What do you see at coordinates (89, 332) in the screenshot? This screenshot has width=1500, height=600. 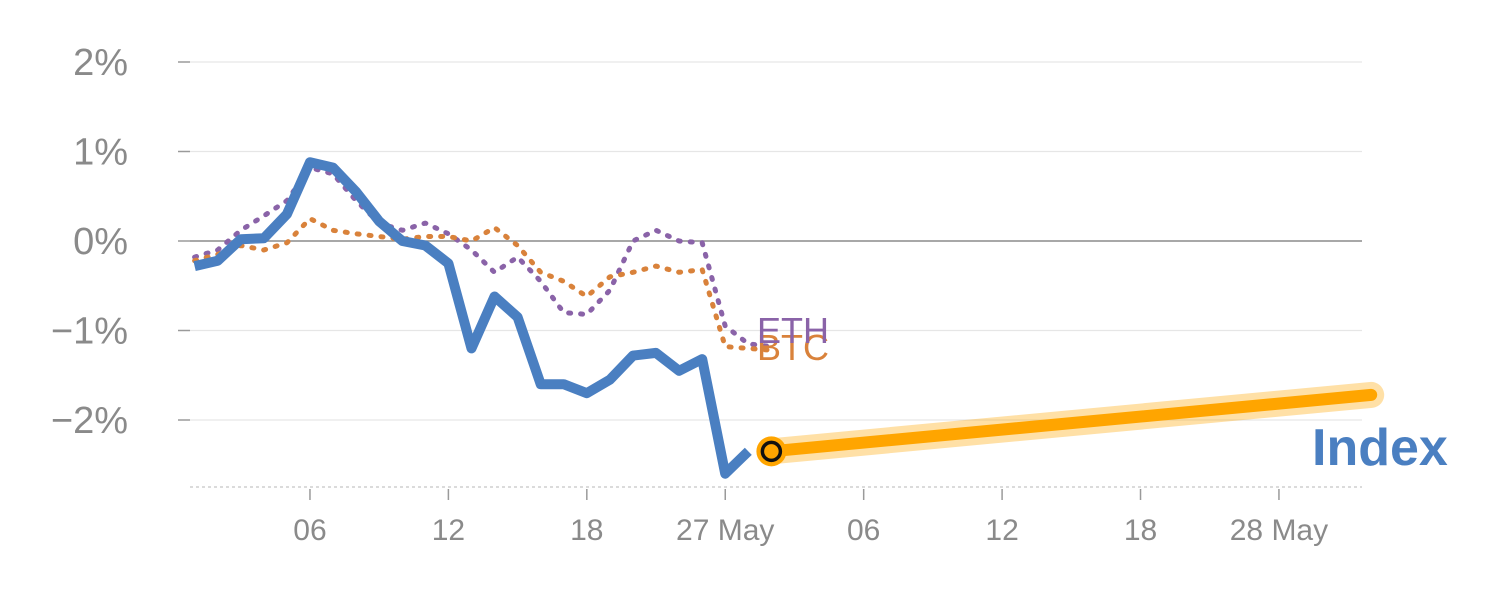 I see `y-tick-label: −1%` at bounding box center [89, 332].